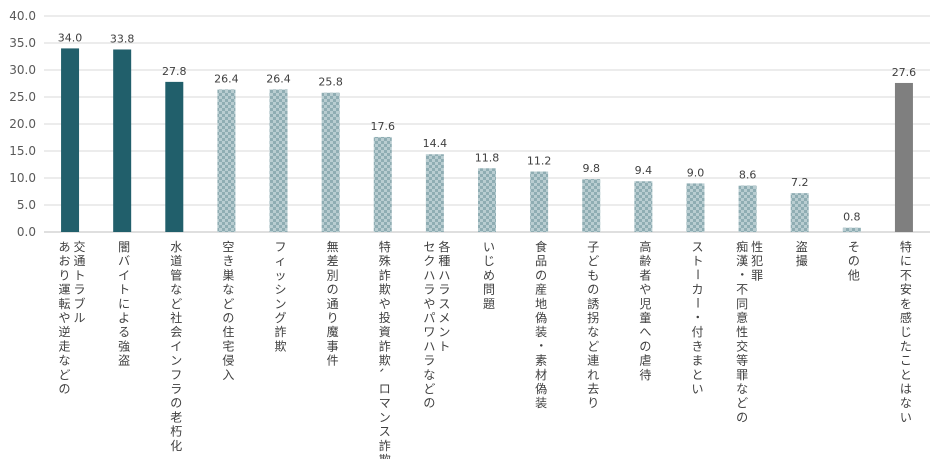 The width and height of the screenshot is (945, 459). I want to click on category-label-char: ル, so click(80, 318).